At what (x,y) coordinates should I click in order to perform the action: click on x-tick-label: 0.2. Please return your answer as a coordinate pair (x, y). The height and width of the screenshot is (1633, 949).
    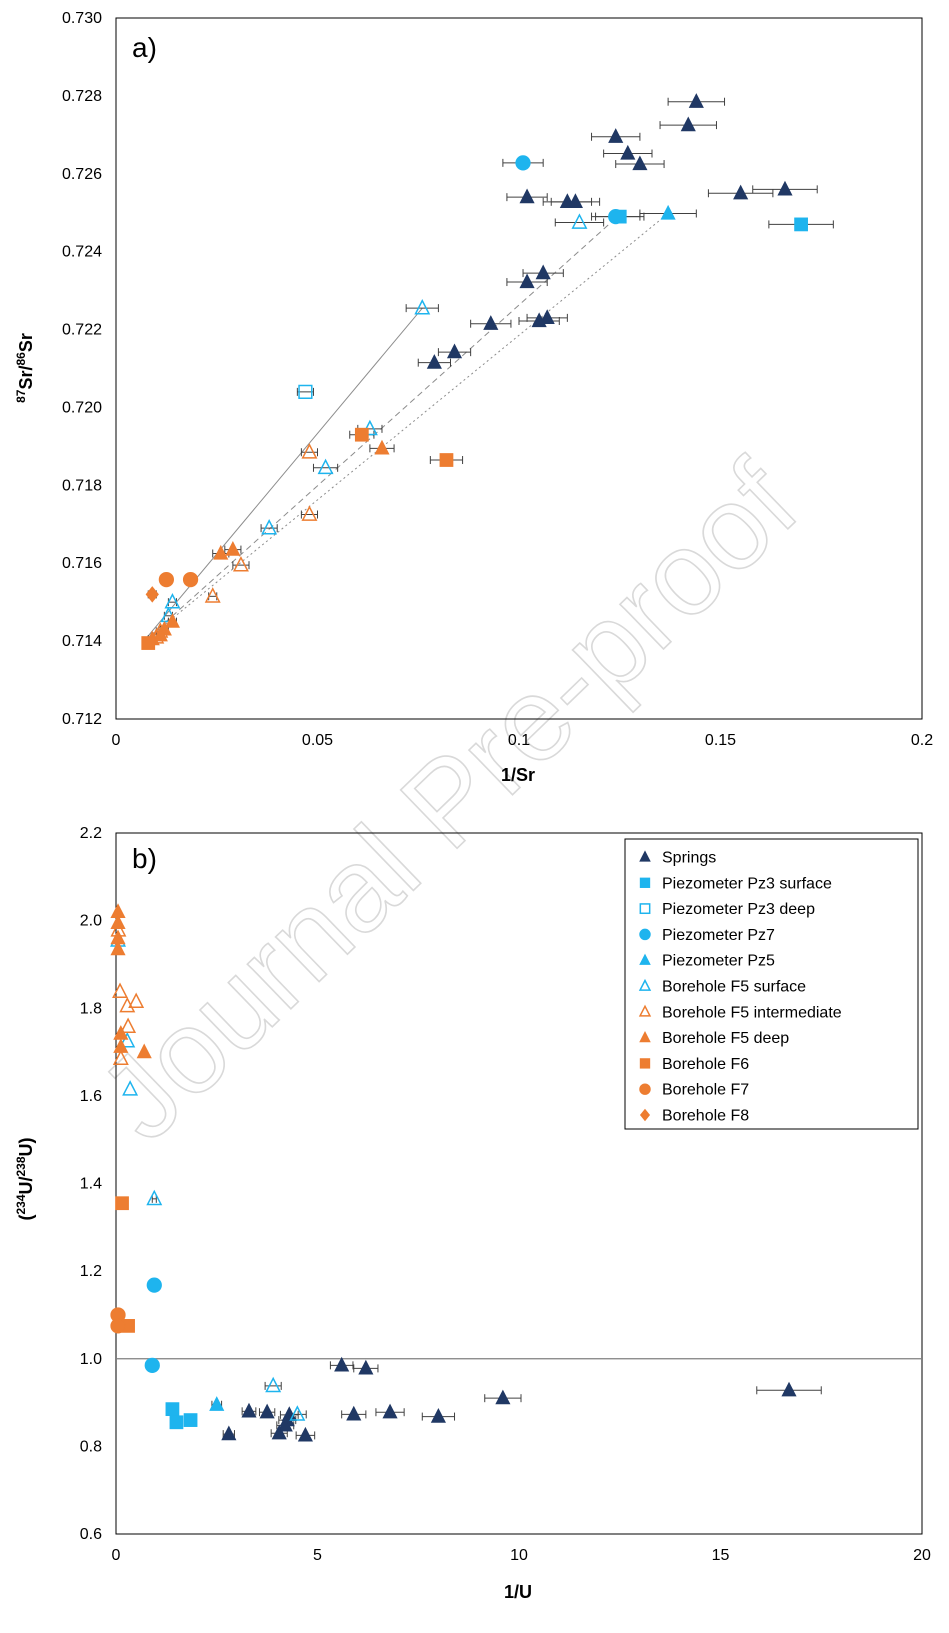
    Looking at the image, I should click on (922, 740).